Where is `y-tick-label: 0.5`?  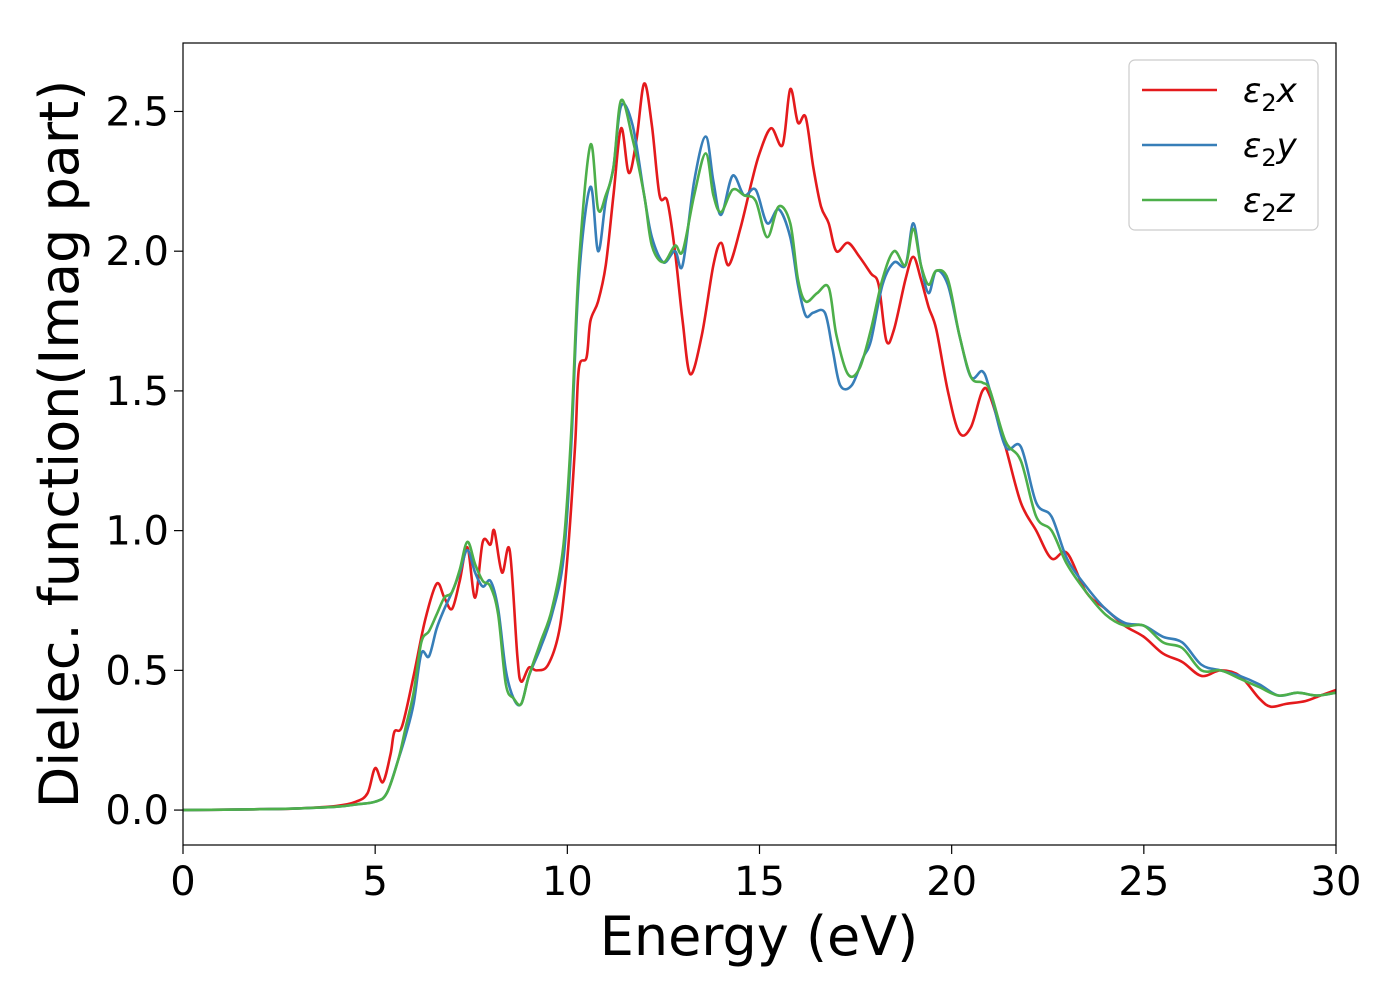 y-tick-label: 0.5 is located at coordinates (137, 671).